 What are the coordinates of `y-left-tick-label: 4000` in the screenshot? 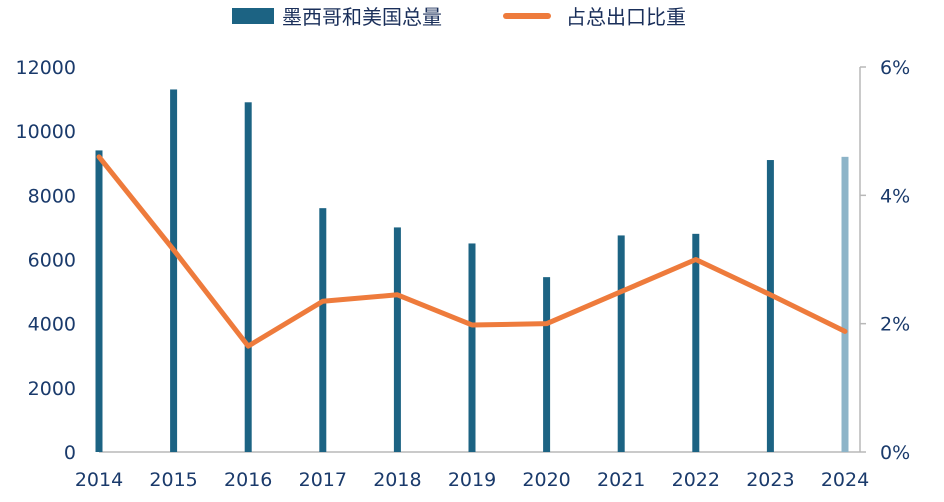 It's located at (52, 325).